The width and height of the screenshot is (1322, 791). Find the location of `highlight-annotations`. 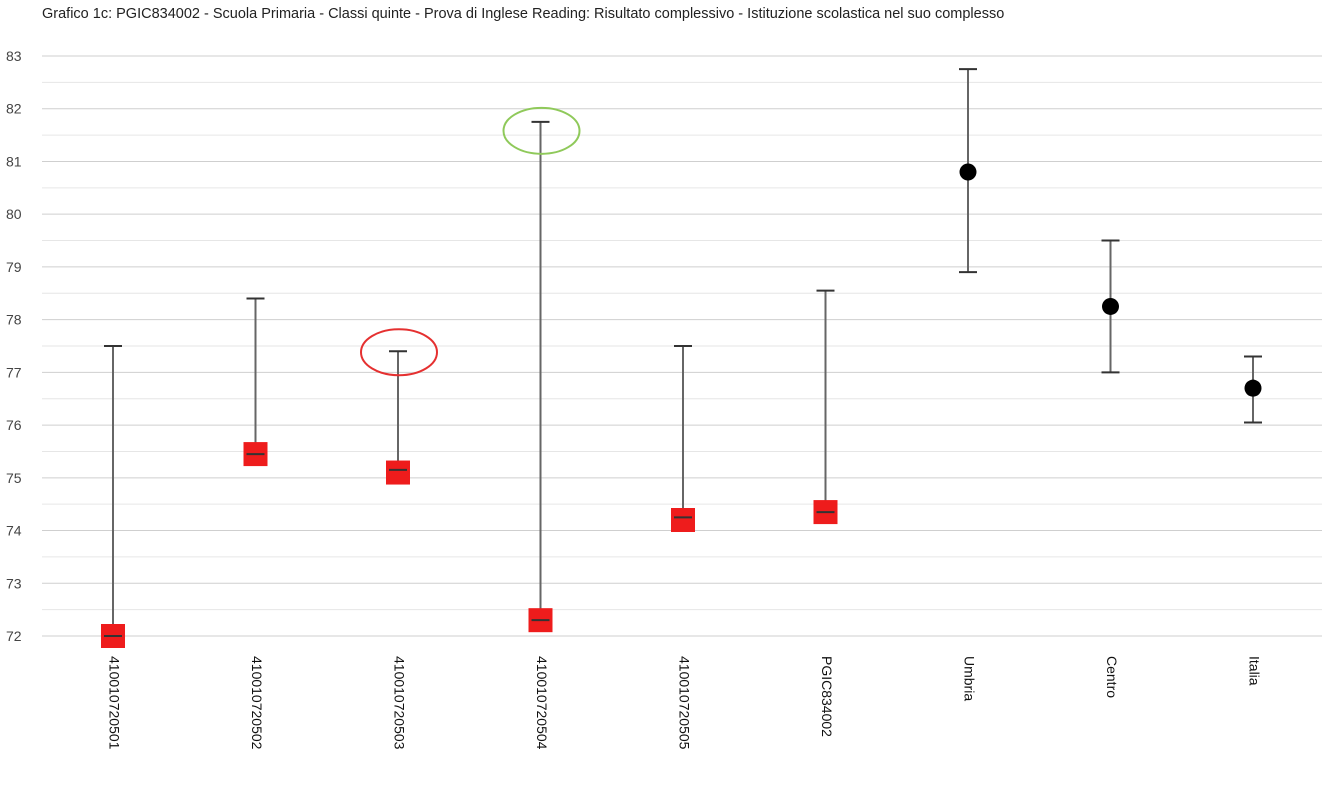

highlight-annotations is located at coordinates (470, 241).